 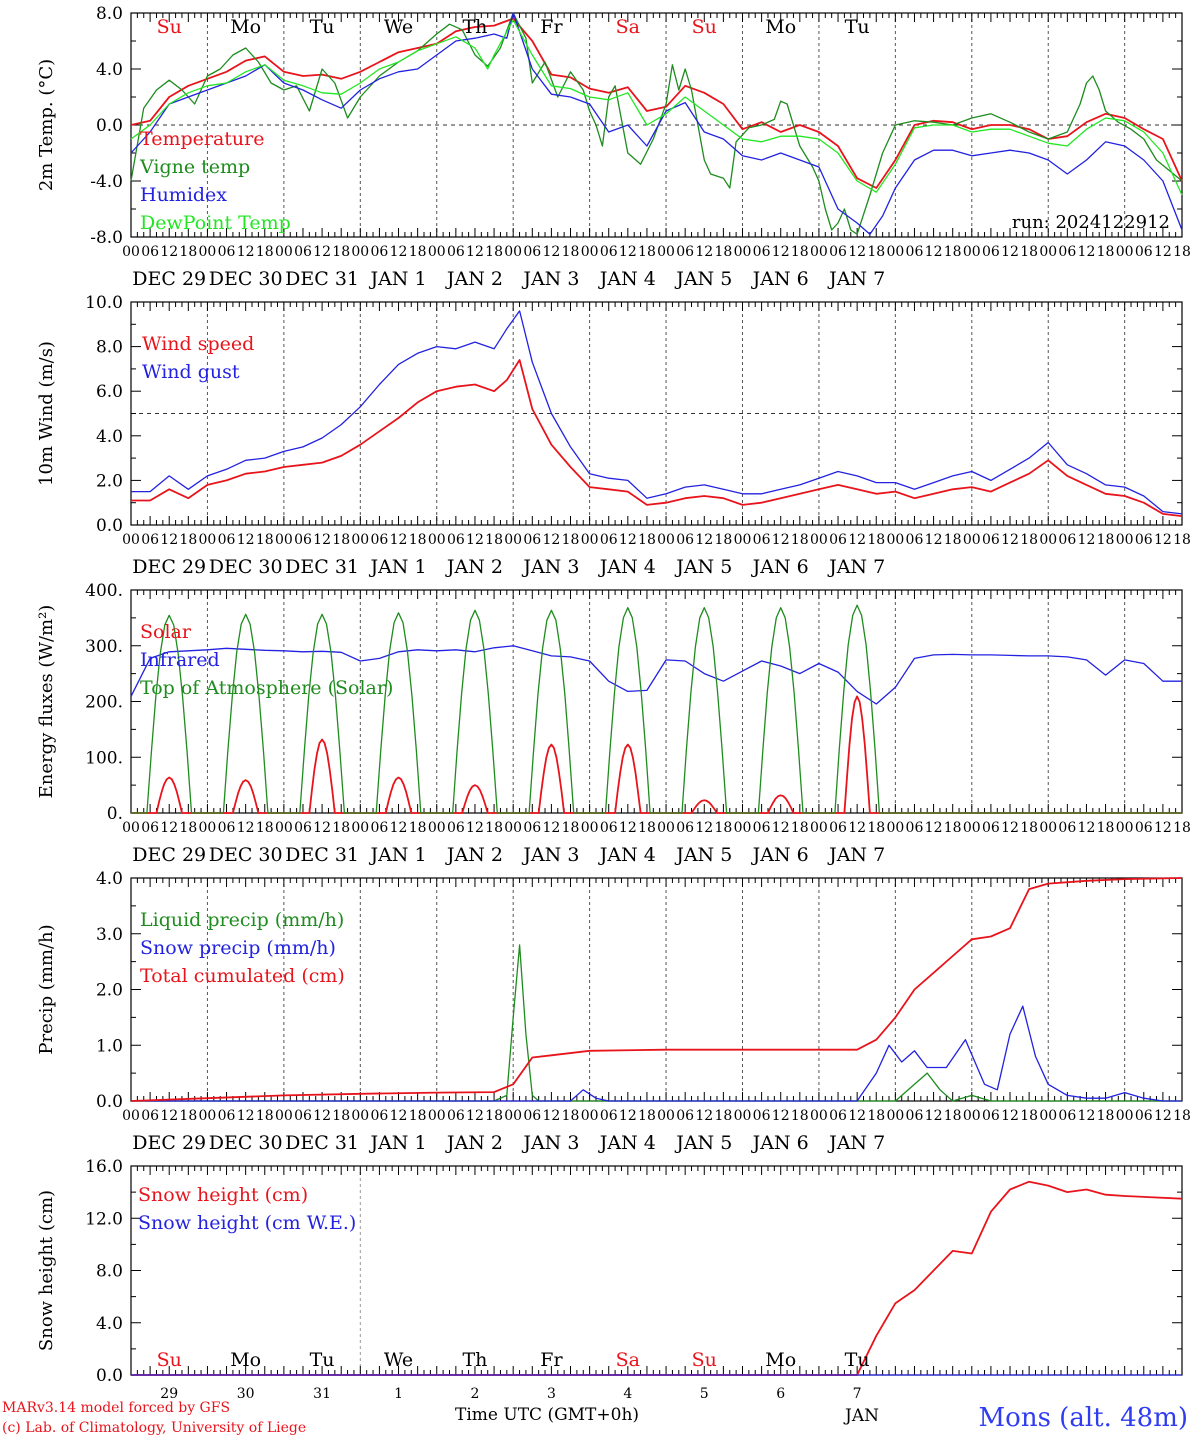 I want to click on date-label: JAN 1, so click(x=397, y=855).